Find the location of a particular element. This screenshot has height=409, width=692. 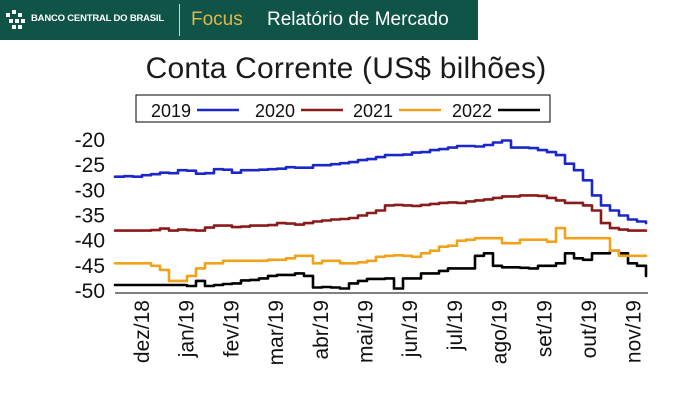

x-tick-label: ago/19 is located at coordinates (500, 332).